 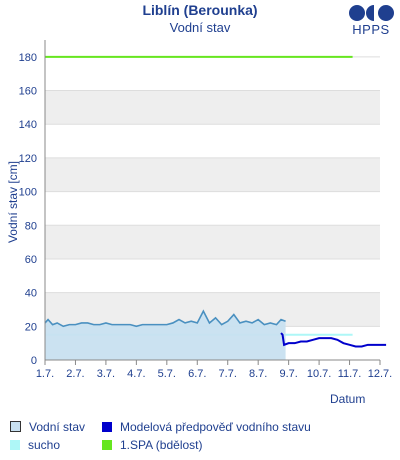 What do you see at coordinates (31, 327) in the screenshot?
I see `y-tick-label: 20` at bounding box center [31, 327].